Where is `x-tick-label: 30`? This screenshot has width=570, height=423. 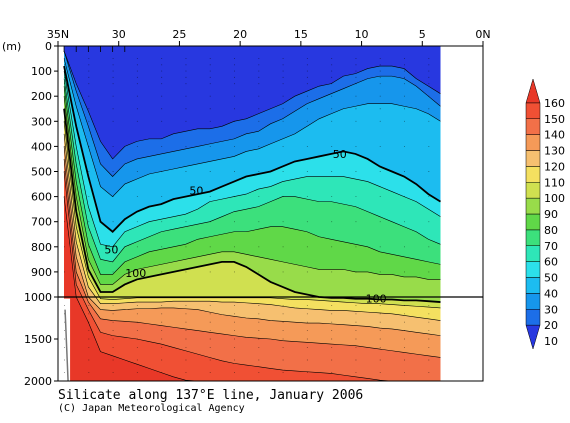 x-tick-label: 30 is located at coordinates (119, 34).